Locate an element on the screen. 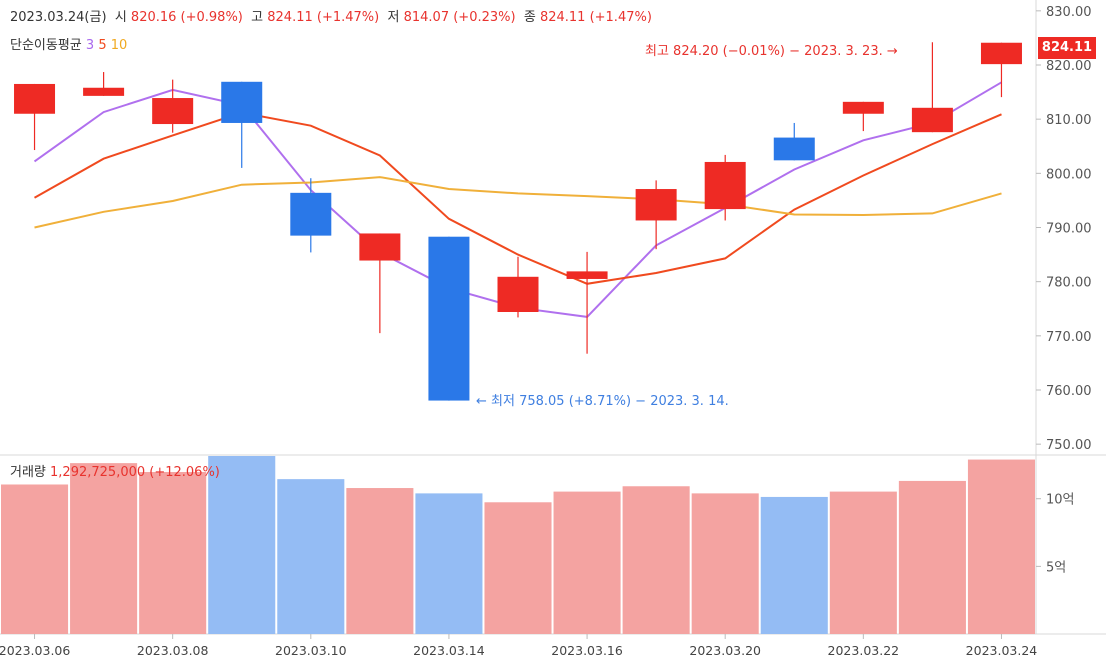 The height and width of the screenshot is (662, 1106). x-tick-label: 2023.03.10 is located at coordinates (311, 650).